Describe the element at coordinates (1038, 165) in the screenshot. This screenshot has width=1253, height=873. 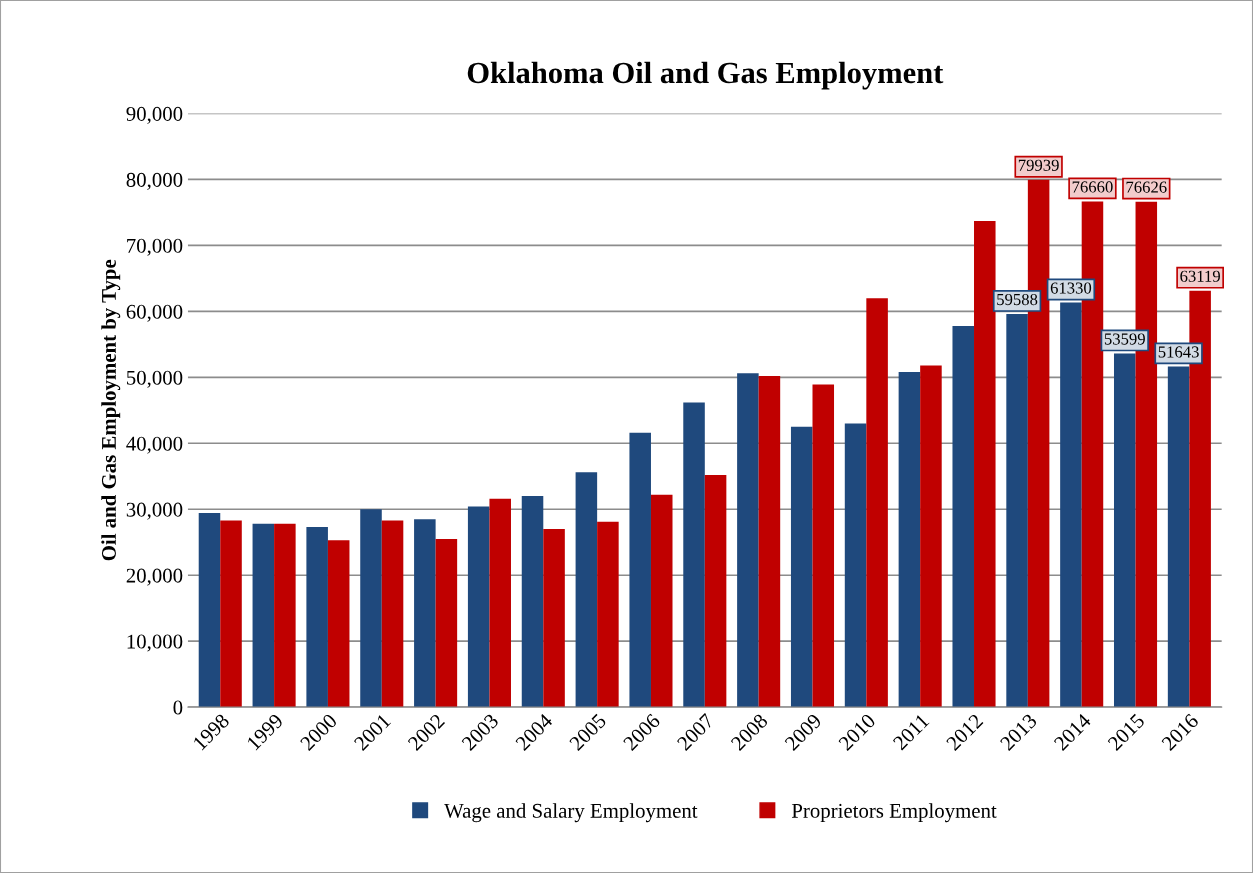
I see `data-label: 79939` at that location.